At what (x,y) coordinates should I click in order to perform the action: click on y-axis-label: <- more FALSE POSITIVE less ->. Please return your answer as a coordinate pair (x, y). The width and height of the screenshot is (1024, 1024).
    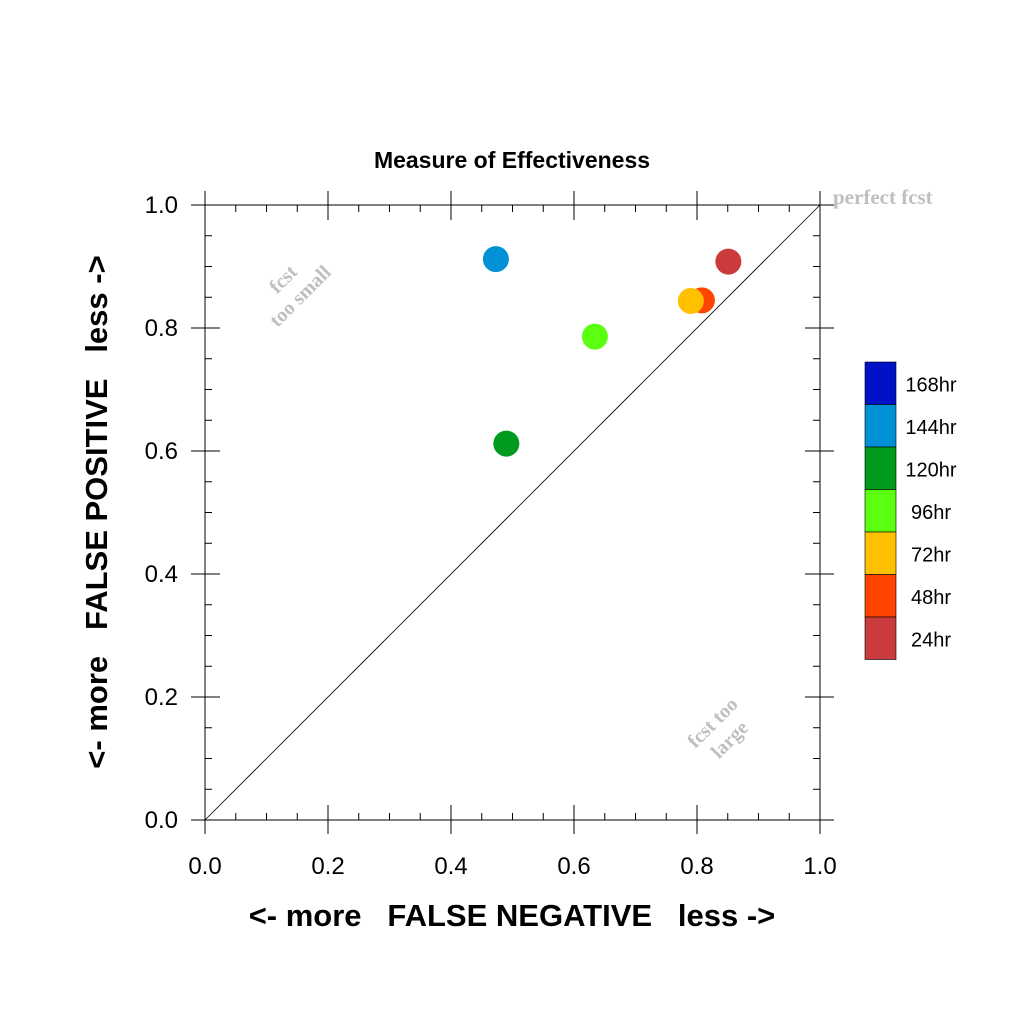
    Looking at the image, I should click on (96, 511).